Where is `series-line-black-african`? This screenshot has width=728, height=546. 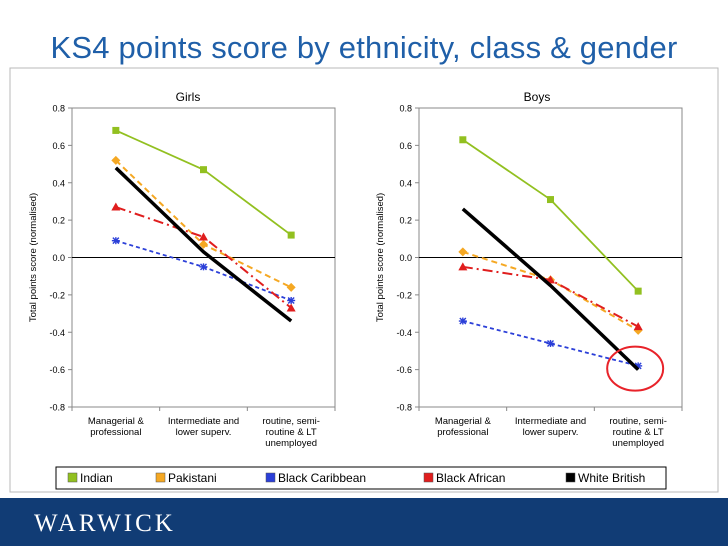 series-line-black-african is located at coordinates (203, 257).